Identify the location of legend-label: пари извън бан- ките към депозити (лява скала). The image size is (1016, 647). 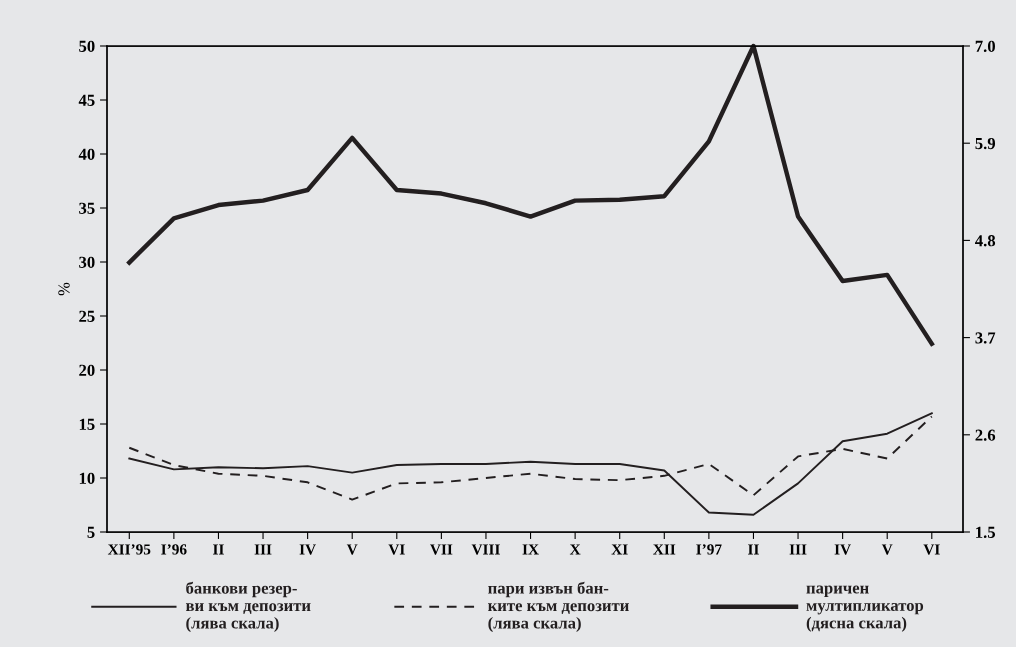
(558, 606).